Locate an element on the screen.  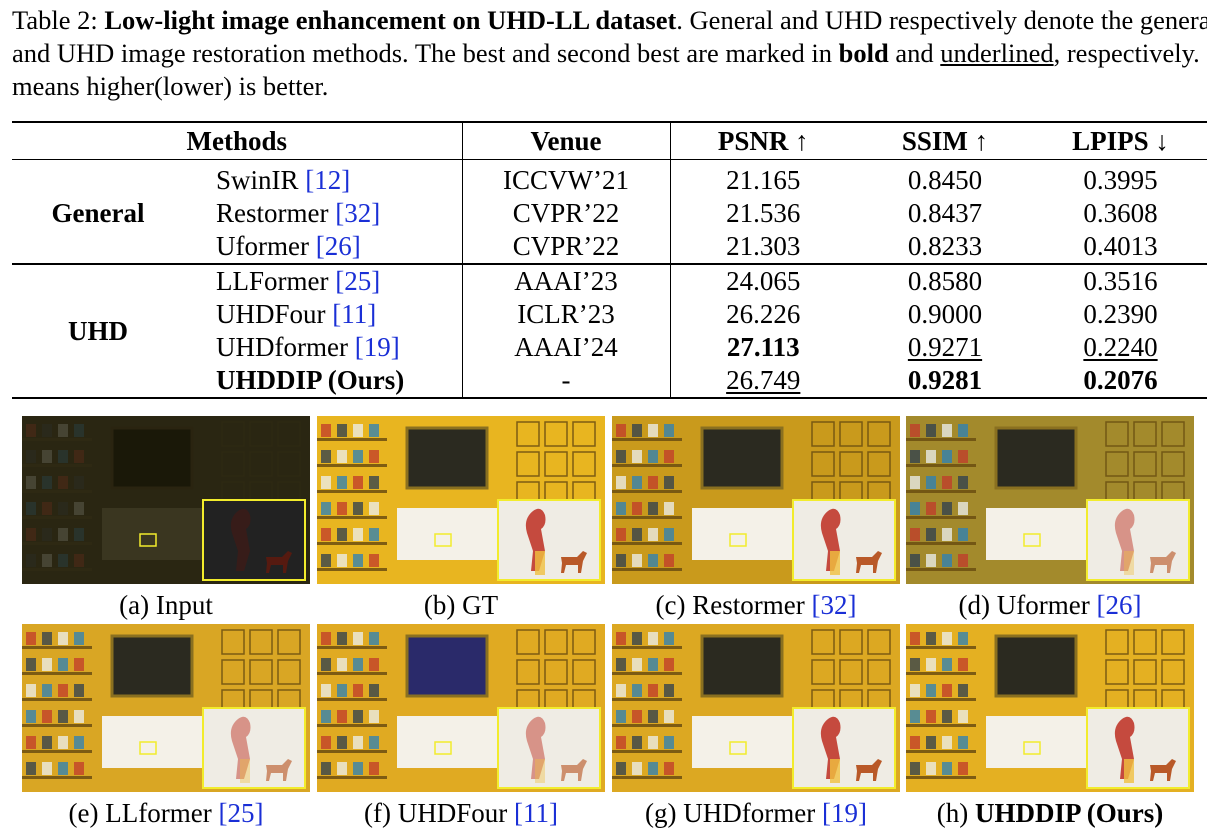
subfigure-caption: (a) Input is located at coordinates (166, 605).